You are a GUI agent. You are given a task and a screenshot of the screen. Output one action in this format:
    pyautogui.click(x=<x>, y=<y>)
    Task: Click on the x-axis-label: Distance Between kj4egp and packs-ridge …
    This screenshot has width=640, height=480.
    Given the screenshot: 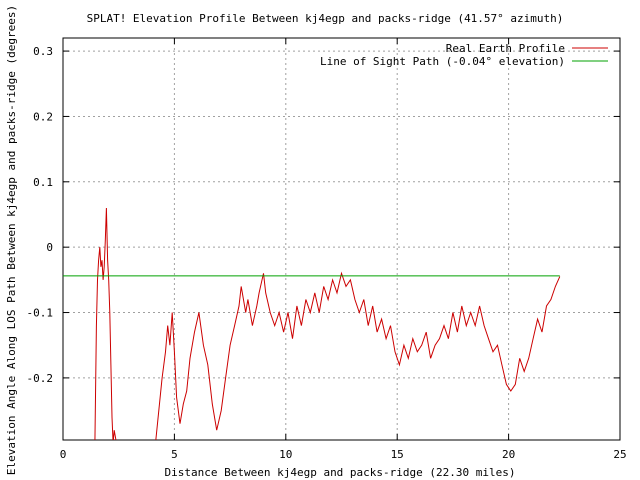 What is the action you would take?
    pyautogui.click(x=340, y=472)
    